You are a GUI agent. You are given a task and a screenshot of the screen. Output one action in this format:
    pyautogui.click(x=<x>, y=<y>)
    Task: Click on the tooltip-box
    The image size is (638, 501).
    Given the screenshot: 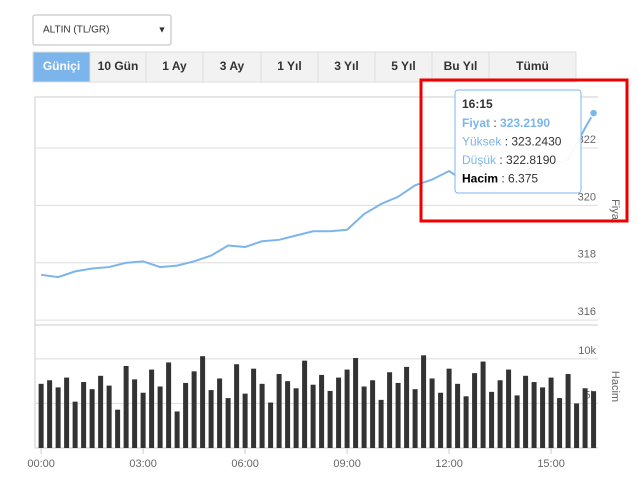 What is the action you would take?
    pyautogui.click(x=518, y=141)
    